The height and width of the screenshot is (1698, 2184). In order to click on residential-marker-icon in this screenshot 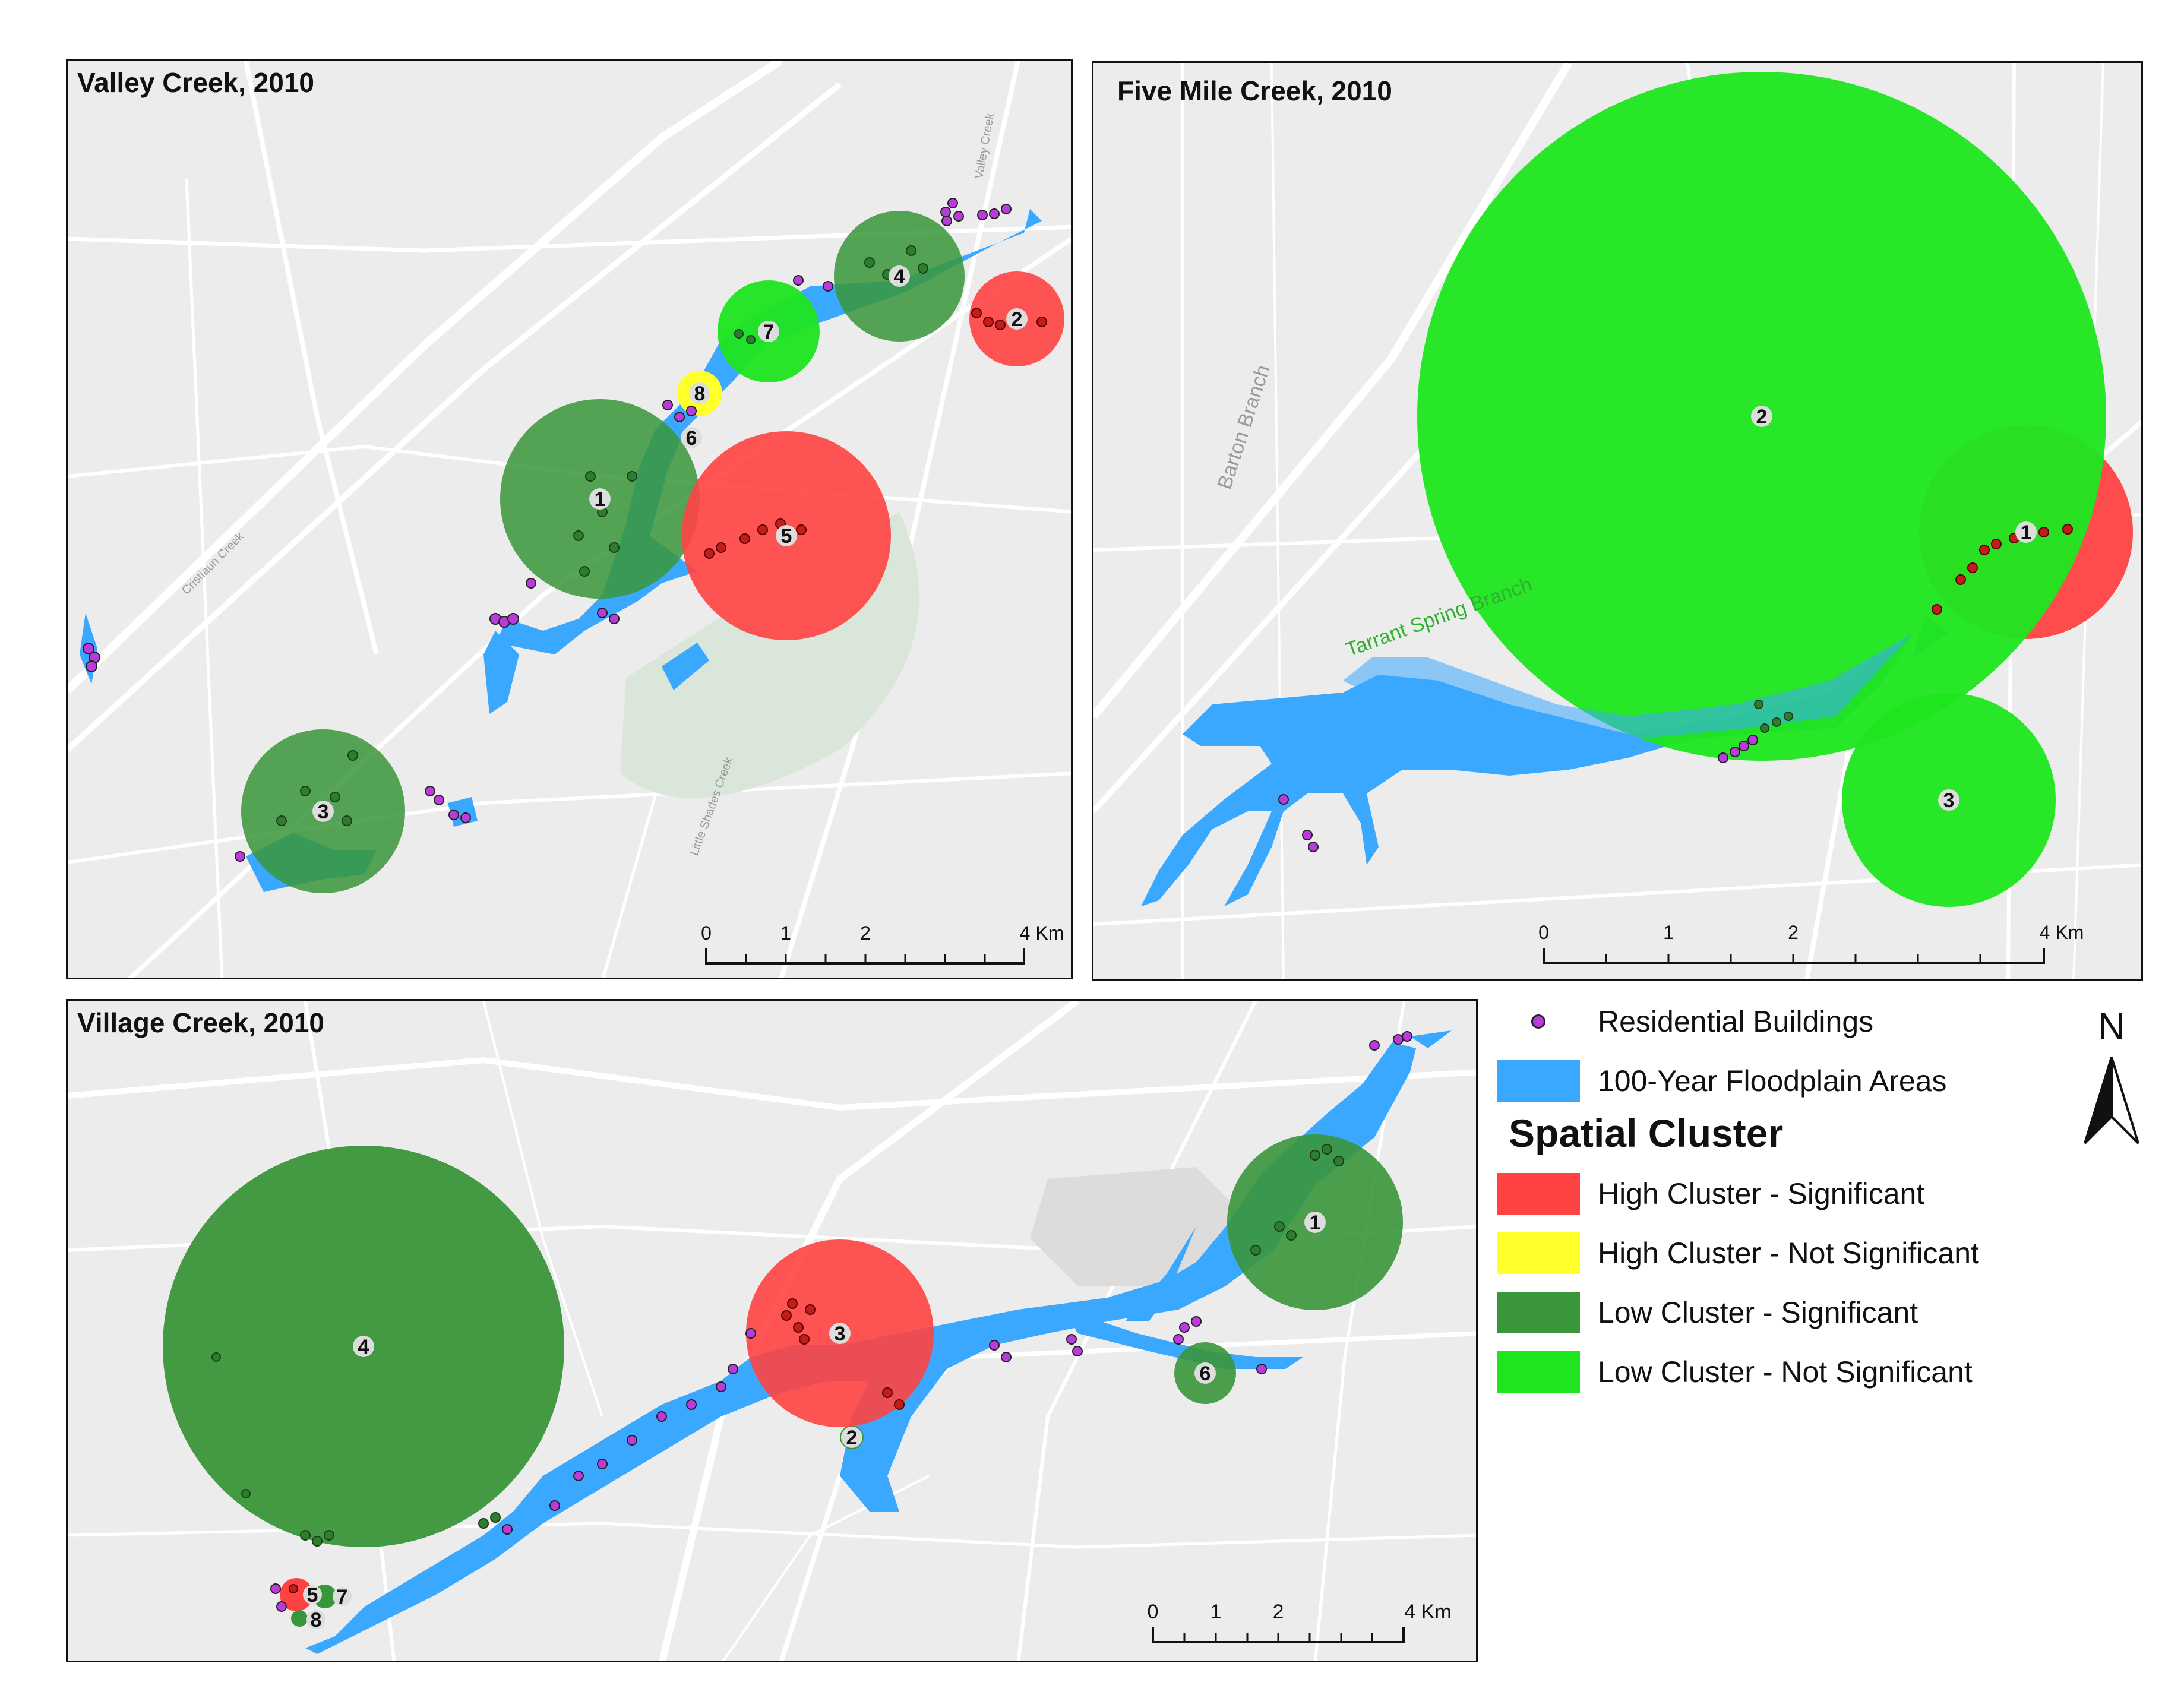, I will do `click(1538, 1021)`.